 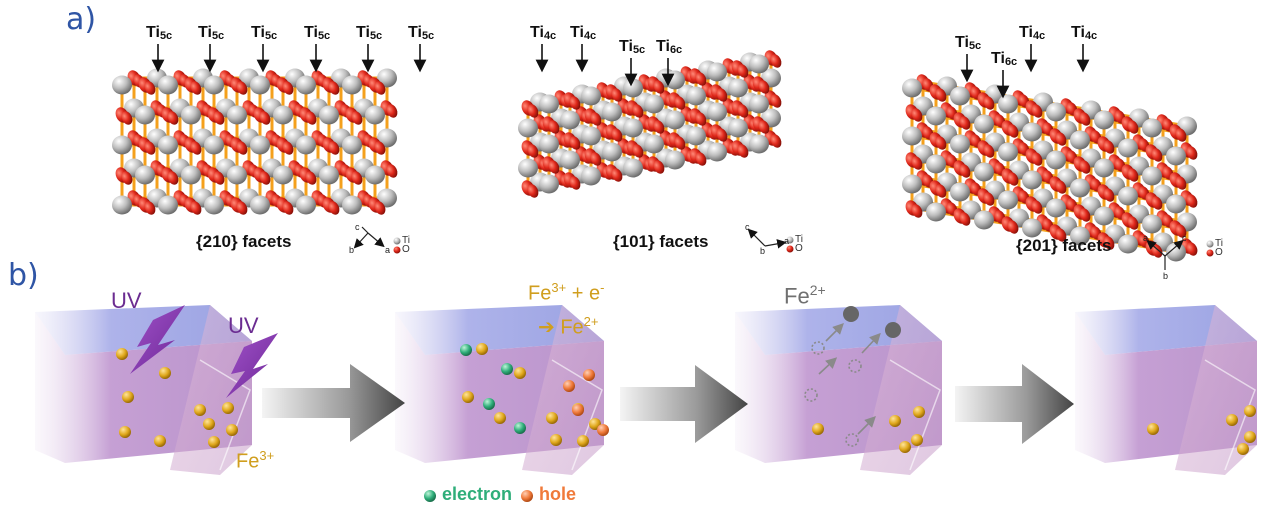 I want to click on facet-caption-201: {201} facets, so click(x=1064, y=245).